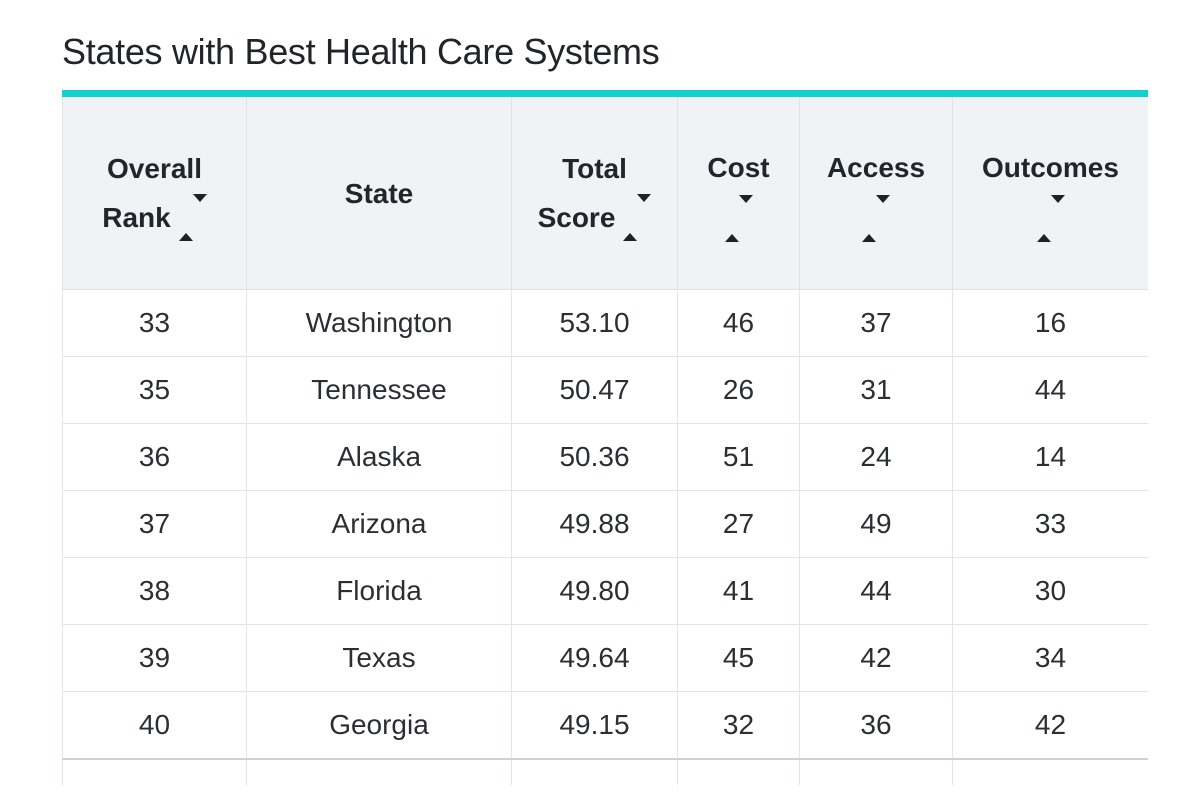  What do you see at coordinates (876, 167) in the screenshot?
I see `header-label: Access` at bounding box center [876, 167].